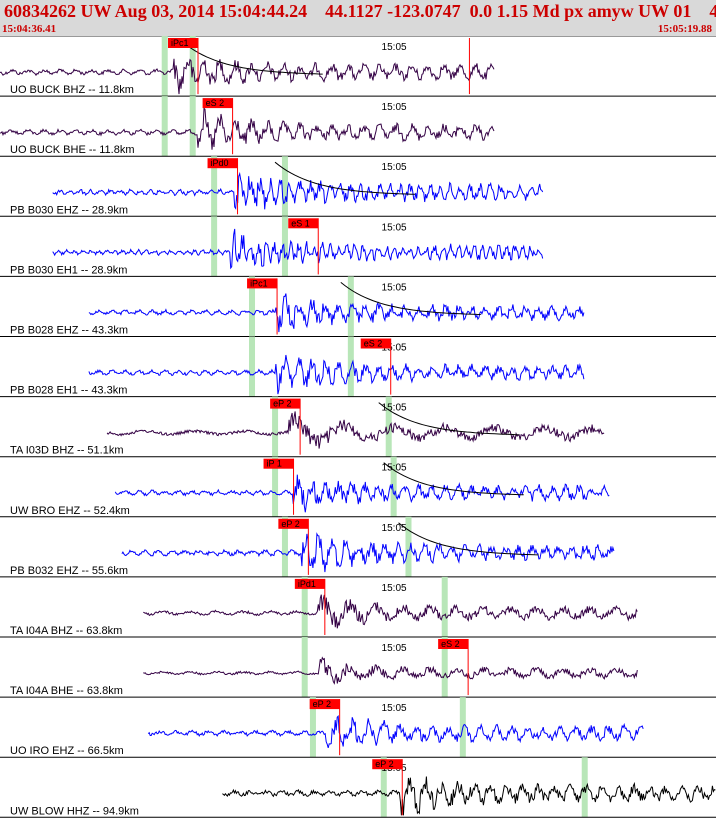 This screenshot has height=818, width=716. Describe the element at coordinates (68, 391) in the screenshot. I see `station-label: PB B028 EH1 -- 43.3km` at that location.